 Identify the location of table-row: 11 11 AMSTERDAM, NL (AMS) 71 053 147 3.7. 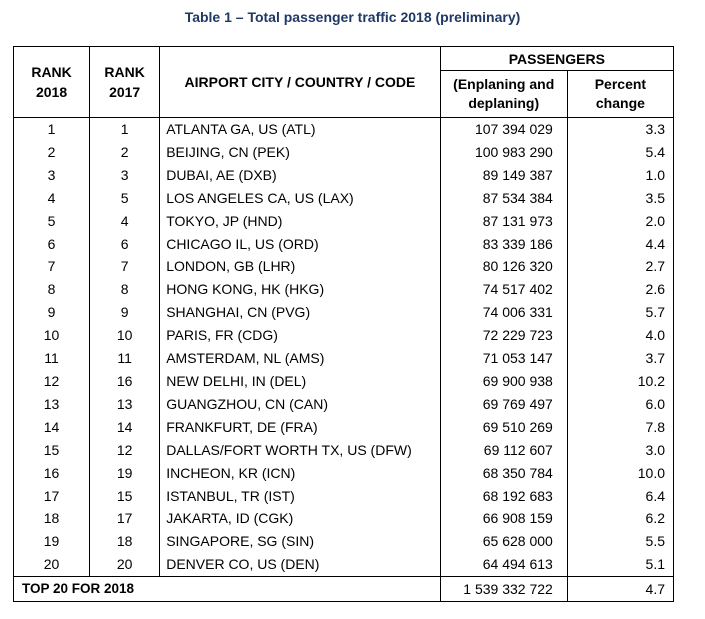
(343, 358).